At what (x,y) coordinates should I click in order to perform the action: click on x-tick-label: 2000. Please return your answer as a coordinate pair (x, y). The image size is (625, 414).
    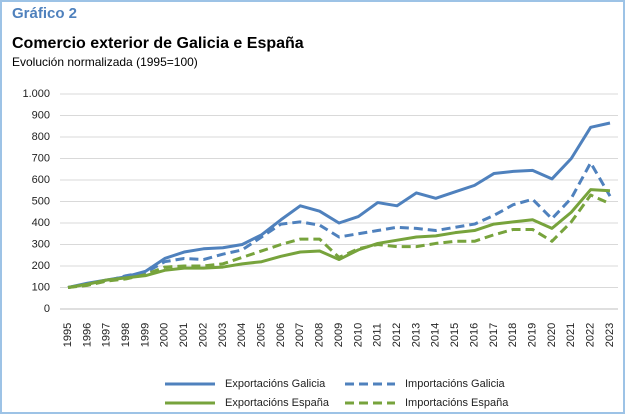
    Looking at the image, I should click on (165, 335).